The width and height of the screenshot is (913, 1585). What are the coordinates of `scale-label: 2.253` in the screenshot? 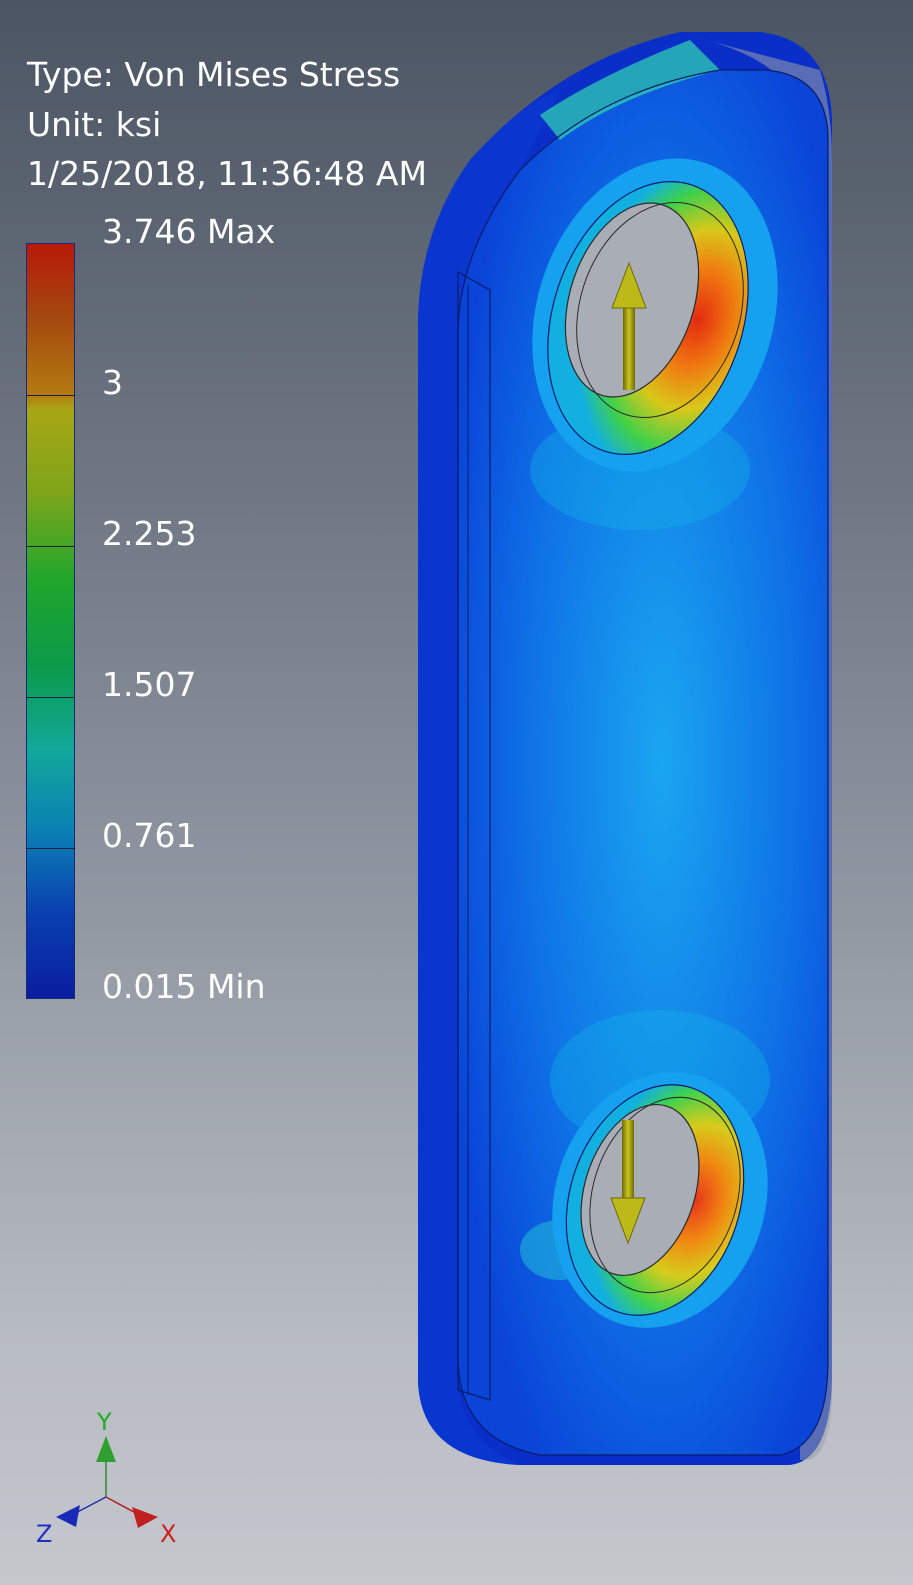 It's located at (149, 533).